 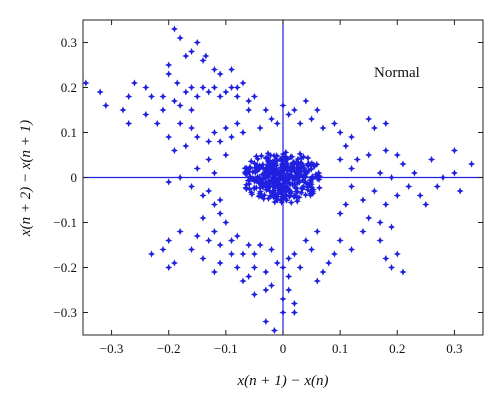 What do you see at coordinates (112, 348) in the screenshot?
I see `x-tick-label: −0.3` at bounding box center [112, 348].